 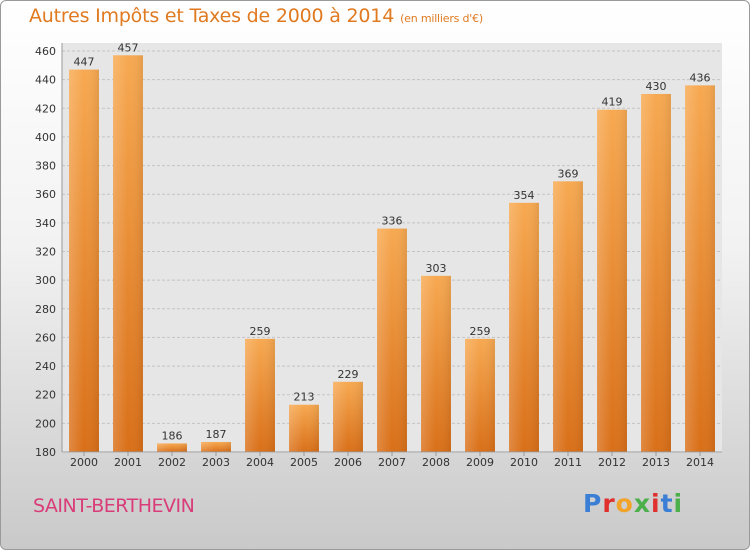 What do you see at coordinates (172, 462) in the screenshot?
I see `x-tick-label: 2002` at bounding box center [172, 462].